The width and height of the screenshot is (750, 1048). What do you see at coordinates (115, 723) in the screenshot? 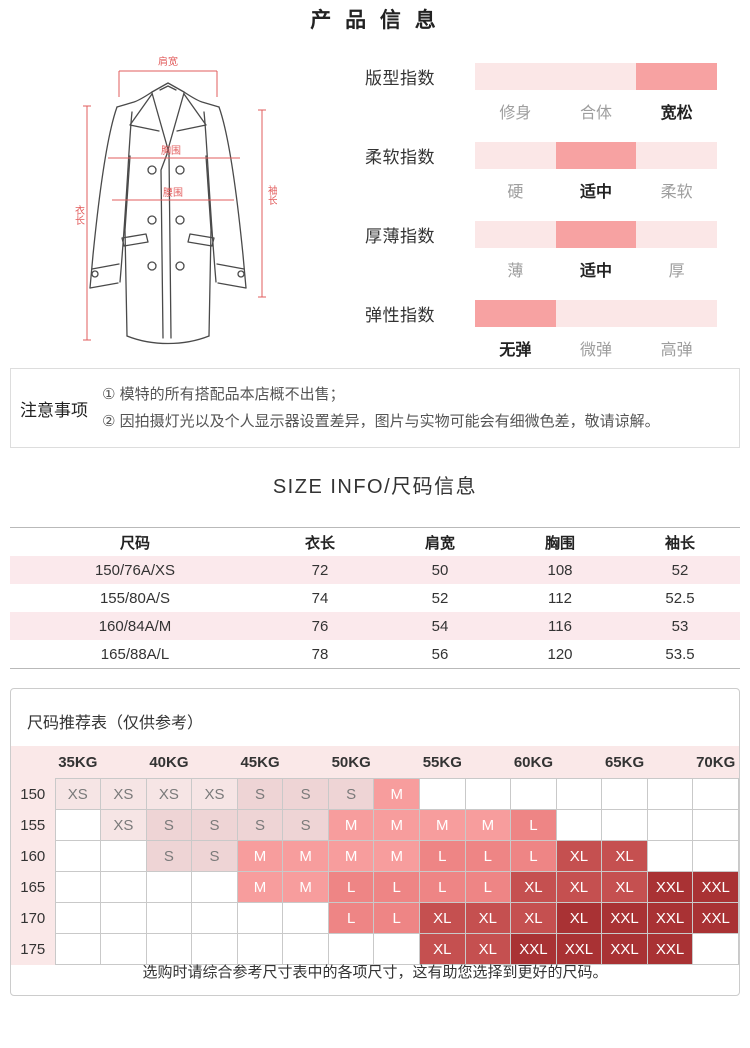
I see `size-recommendation-title: 尺码推荐表（仅供参考）` at bounding box center [115, 723].